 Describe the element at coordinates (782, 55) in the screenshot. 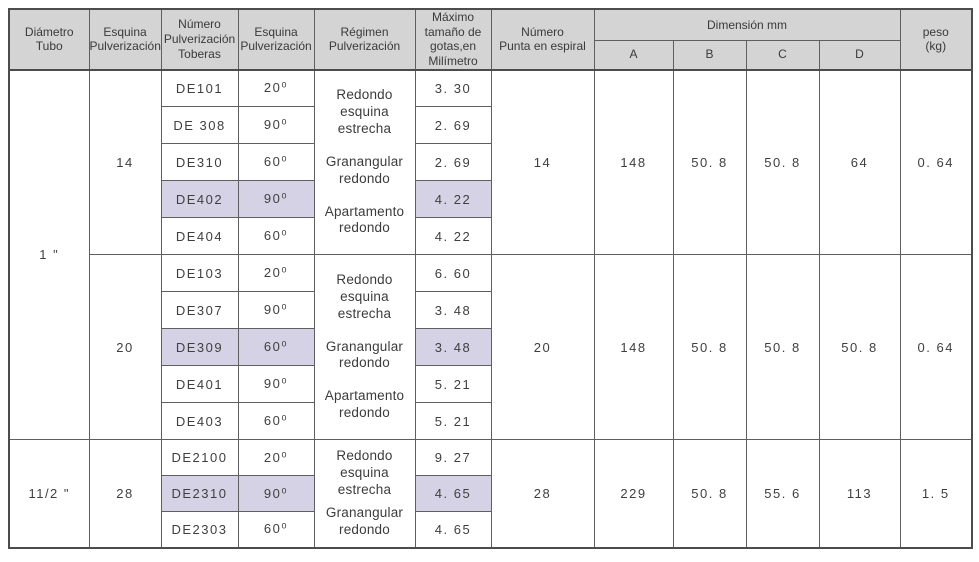

I see `header-dim-c: C` at that location.